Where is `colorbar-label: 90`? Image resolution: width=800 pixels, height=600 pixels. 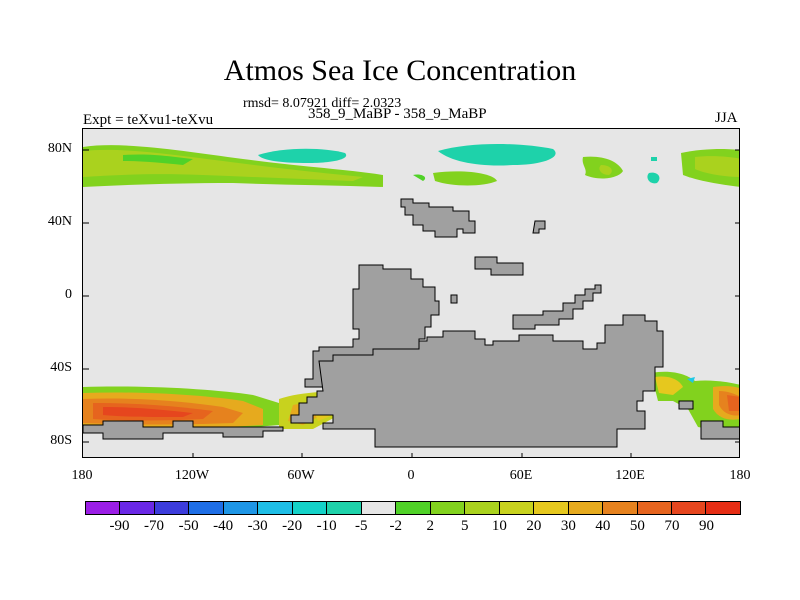 colorbar-label: 90 is located at coordinates (706, 526).